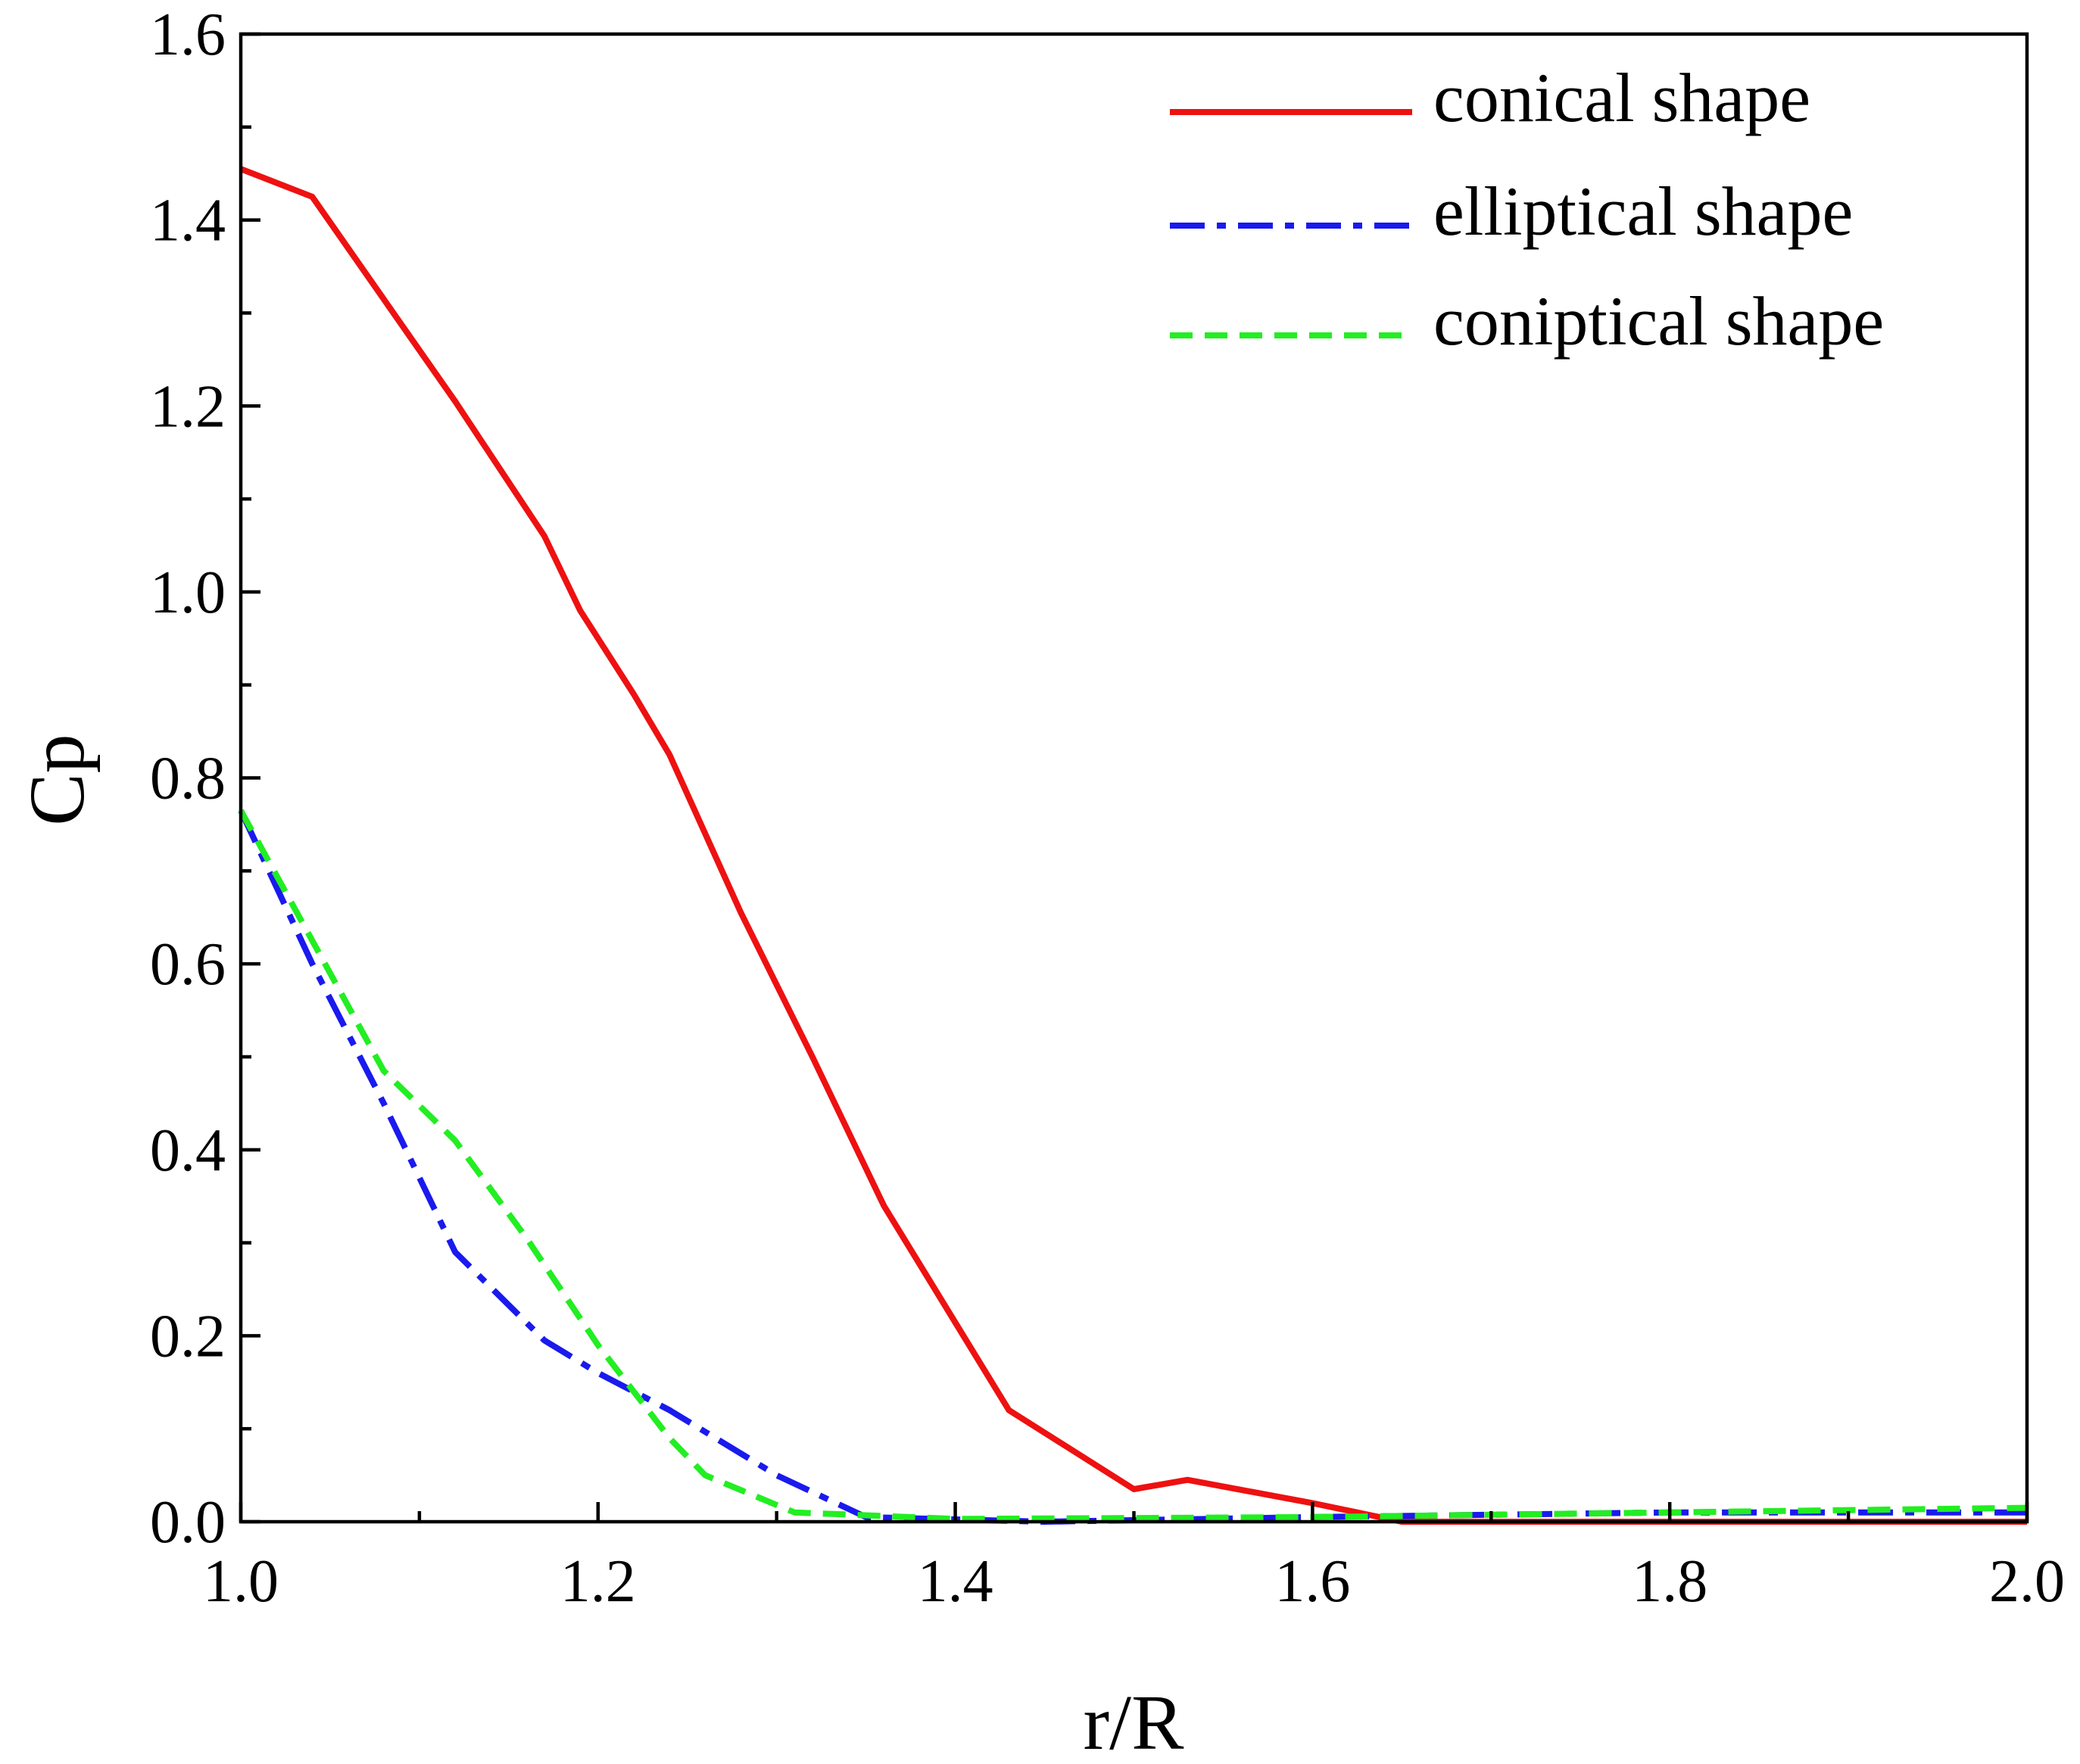  I want to click on x-tick-label: 2.0, so click(2027, 1581).